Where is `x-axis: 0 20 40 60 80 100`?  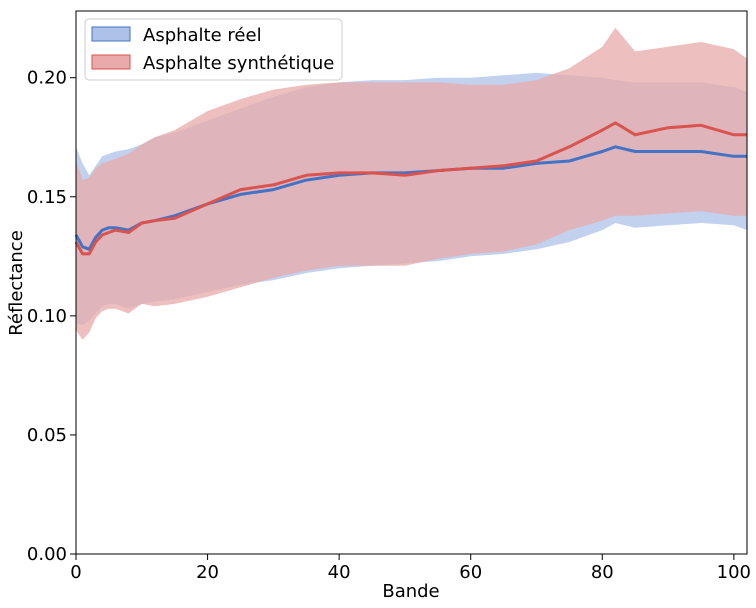
x-axis: 0 20 40 60 80 100 is located at coordinates (410, 568).